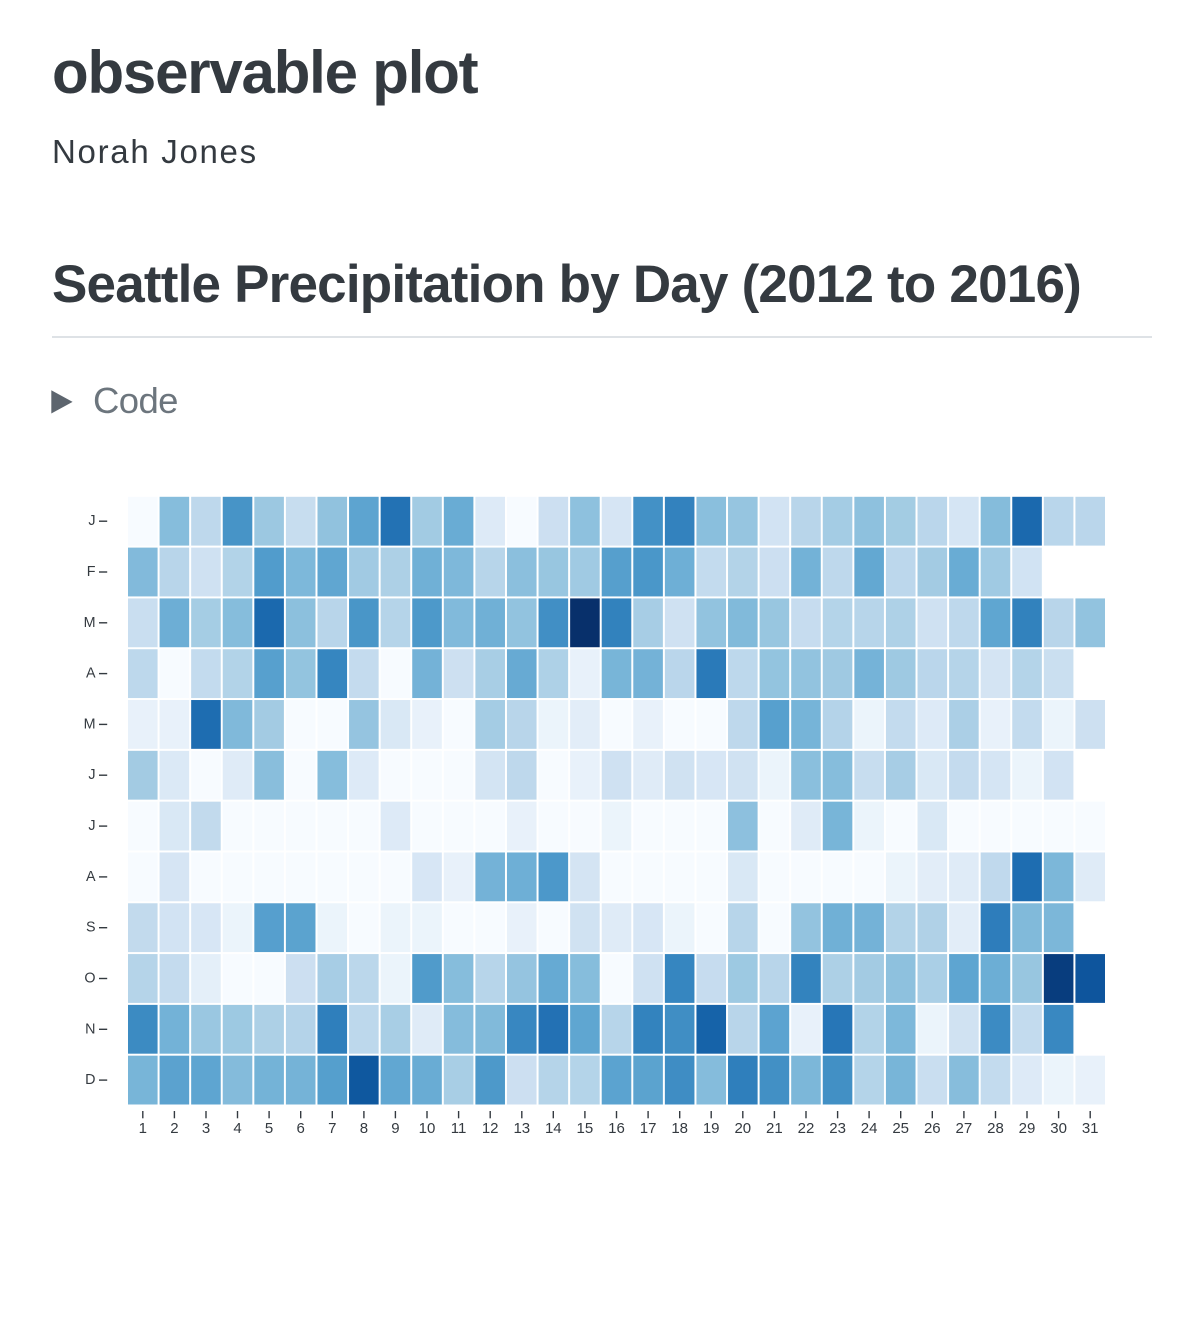 The width and height of the screenshot is (1204, 1320). What do you see at coordinates (837, 1128) in the screenshot?
I see `svg-text: 23` at bounding box center [837, 1128].